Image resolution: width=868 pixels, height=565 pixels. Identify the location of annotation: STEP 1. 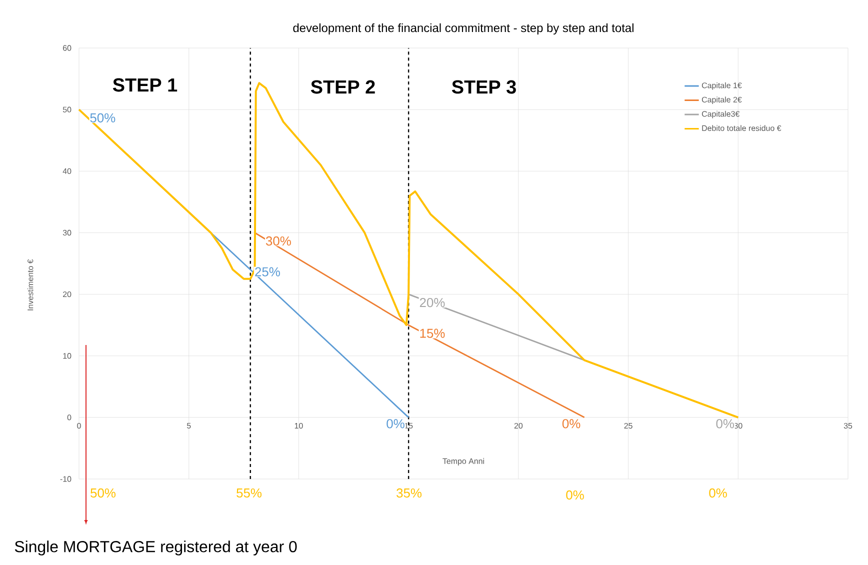
(145, 85).